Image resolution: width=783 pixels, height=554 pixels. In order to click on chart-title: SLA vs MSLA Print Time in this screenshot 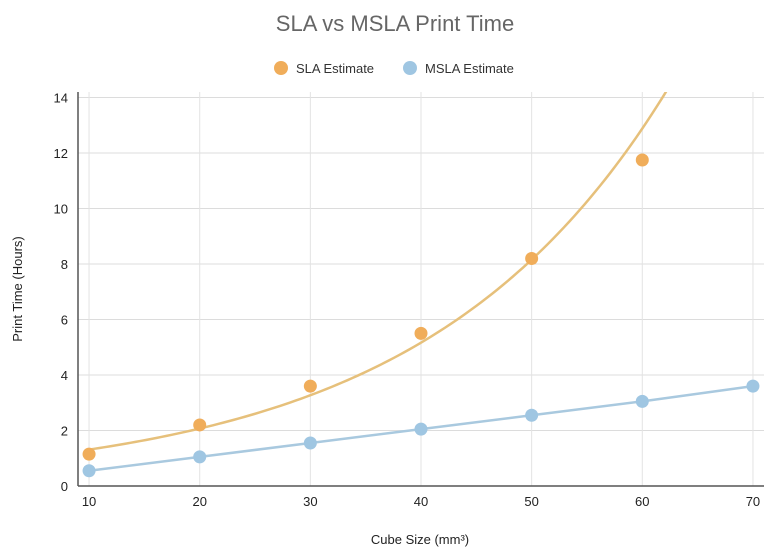, I will do `click(395, 23)`.